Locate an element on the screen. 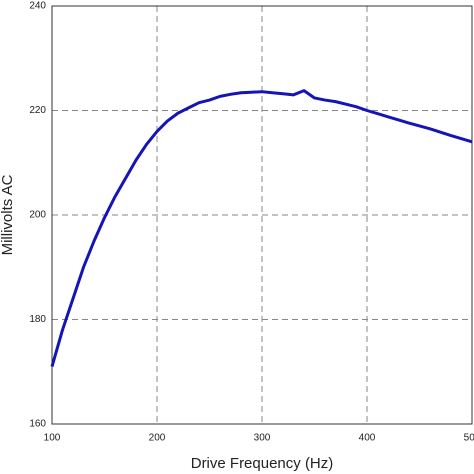 The image size is (474, 474). x-tick-label: 500 is located at coordinates (469, 438).